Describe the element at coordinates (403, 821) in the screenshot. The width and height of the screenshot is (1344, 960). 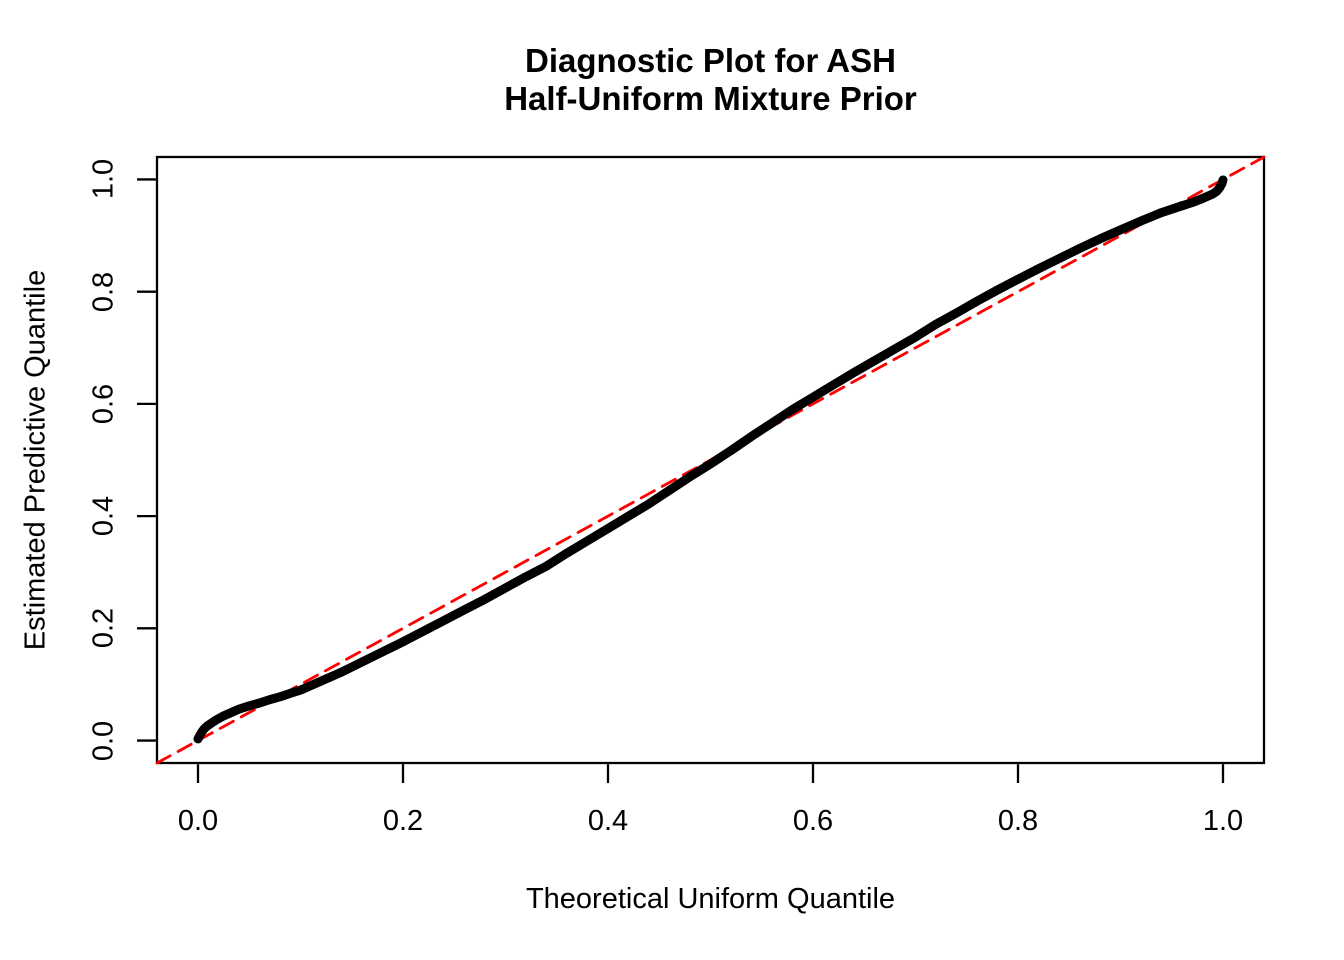
I see `x-tick-label: 0.2` at that location.